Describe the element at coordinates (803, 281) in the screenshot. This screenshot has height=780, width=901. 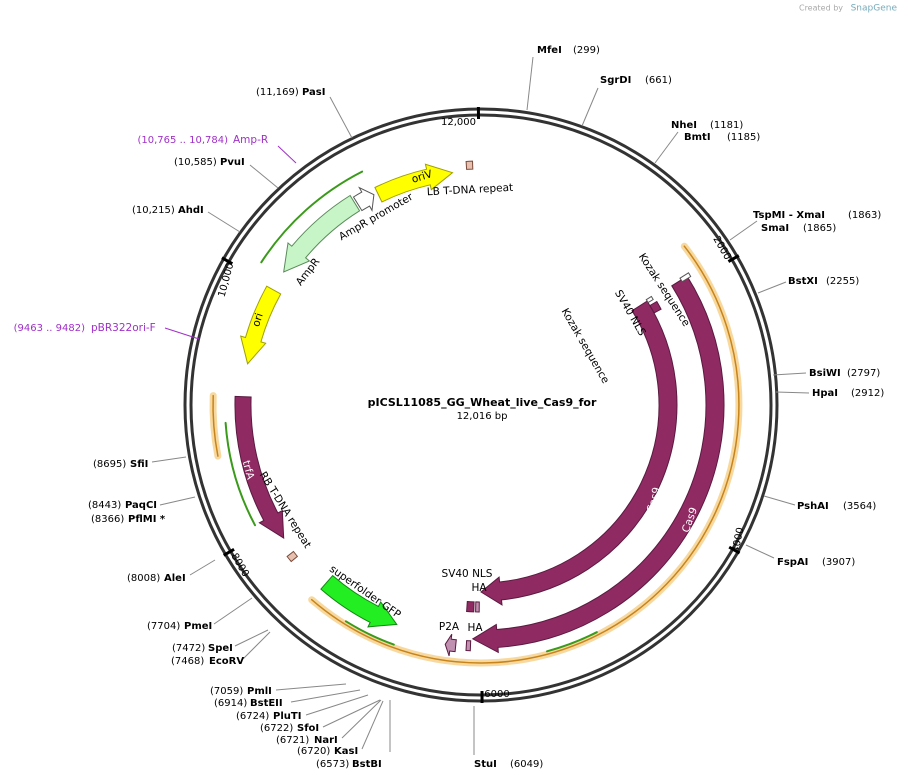
I see `site-name: BstXI` at that location.